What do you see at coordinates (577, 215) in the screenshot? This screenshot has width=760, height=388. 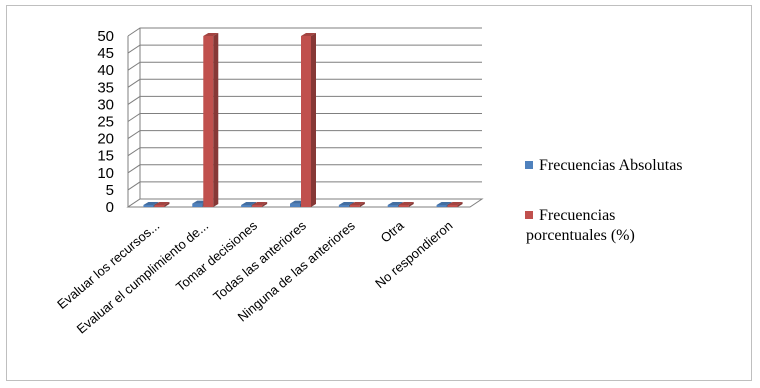 I see `legend-label-porcentuales-line1: Frecuencias` at bounding box center [577, 215].